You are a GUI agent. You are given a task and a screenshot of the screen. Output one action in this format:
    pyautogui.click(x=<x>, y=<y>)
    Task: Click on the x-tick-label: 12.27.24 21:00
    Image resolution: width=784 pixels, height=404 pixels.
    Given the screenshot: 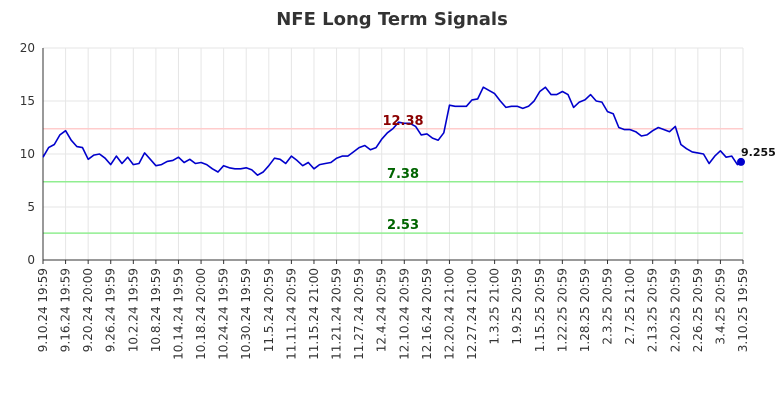 What is the action you would take?
    pyautogui.click(x=472, y=314)
    